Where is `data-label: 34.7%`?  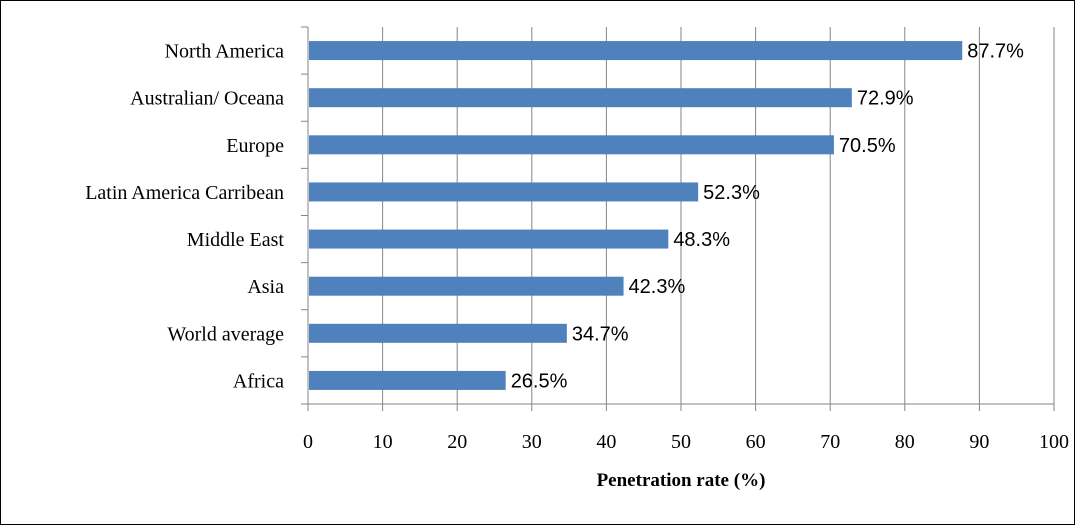
data-label: 34.7% is located at coordinates (600, 334).